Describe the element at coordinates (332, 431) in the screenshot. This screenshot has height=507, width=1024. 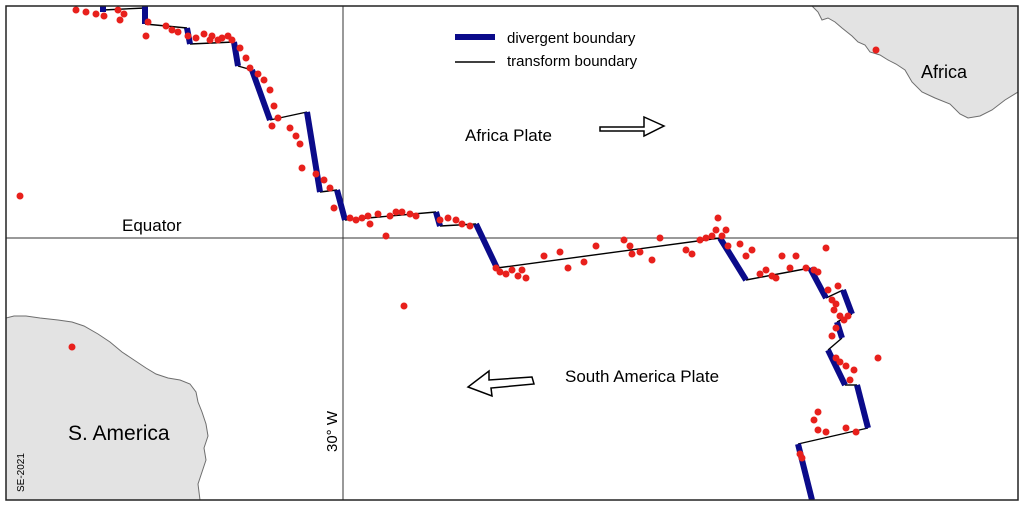
I see `meridian-label: 30° W` at that location.